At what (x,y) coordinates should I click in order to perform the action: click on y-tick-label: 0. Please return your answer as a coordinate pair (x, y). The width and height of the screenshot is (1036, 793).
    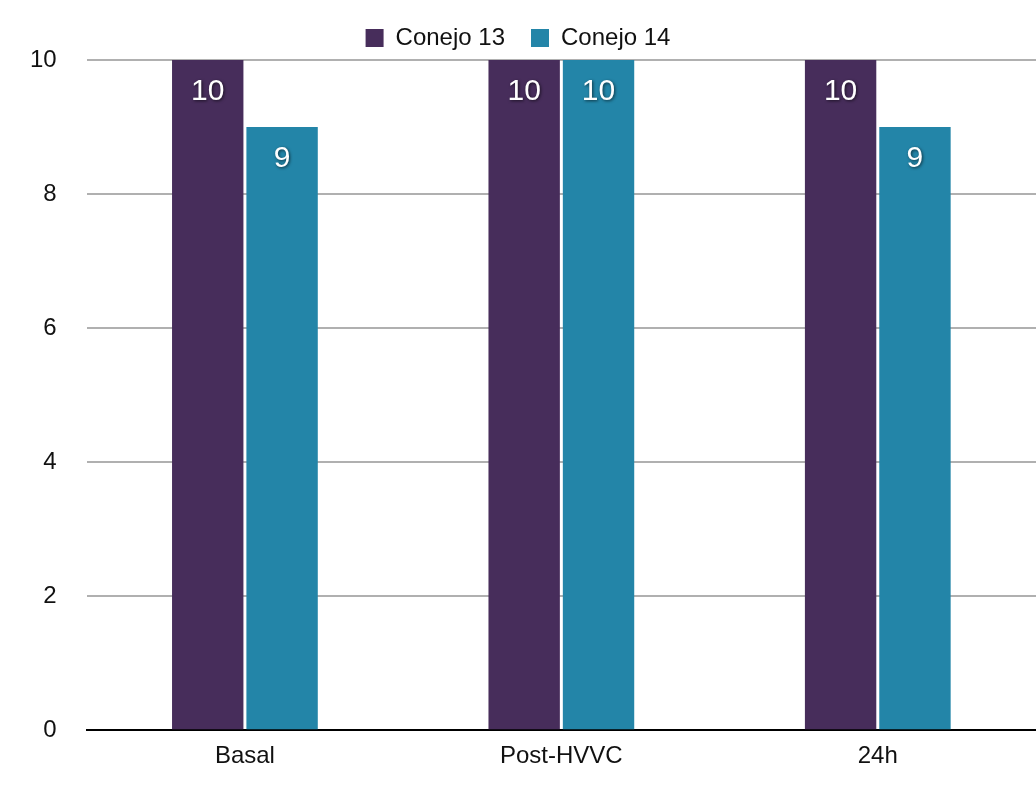
    Looking at the image, I should click on (50, 728).